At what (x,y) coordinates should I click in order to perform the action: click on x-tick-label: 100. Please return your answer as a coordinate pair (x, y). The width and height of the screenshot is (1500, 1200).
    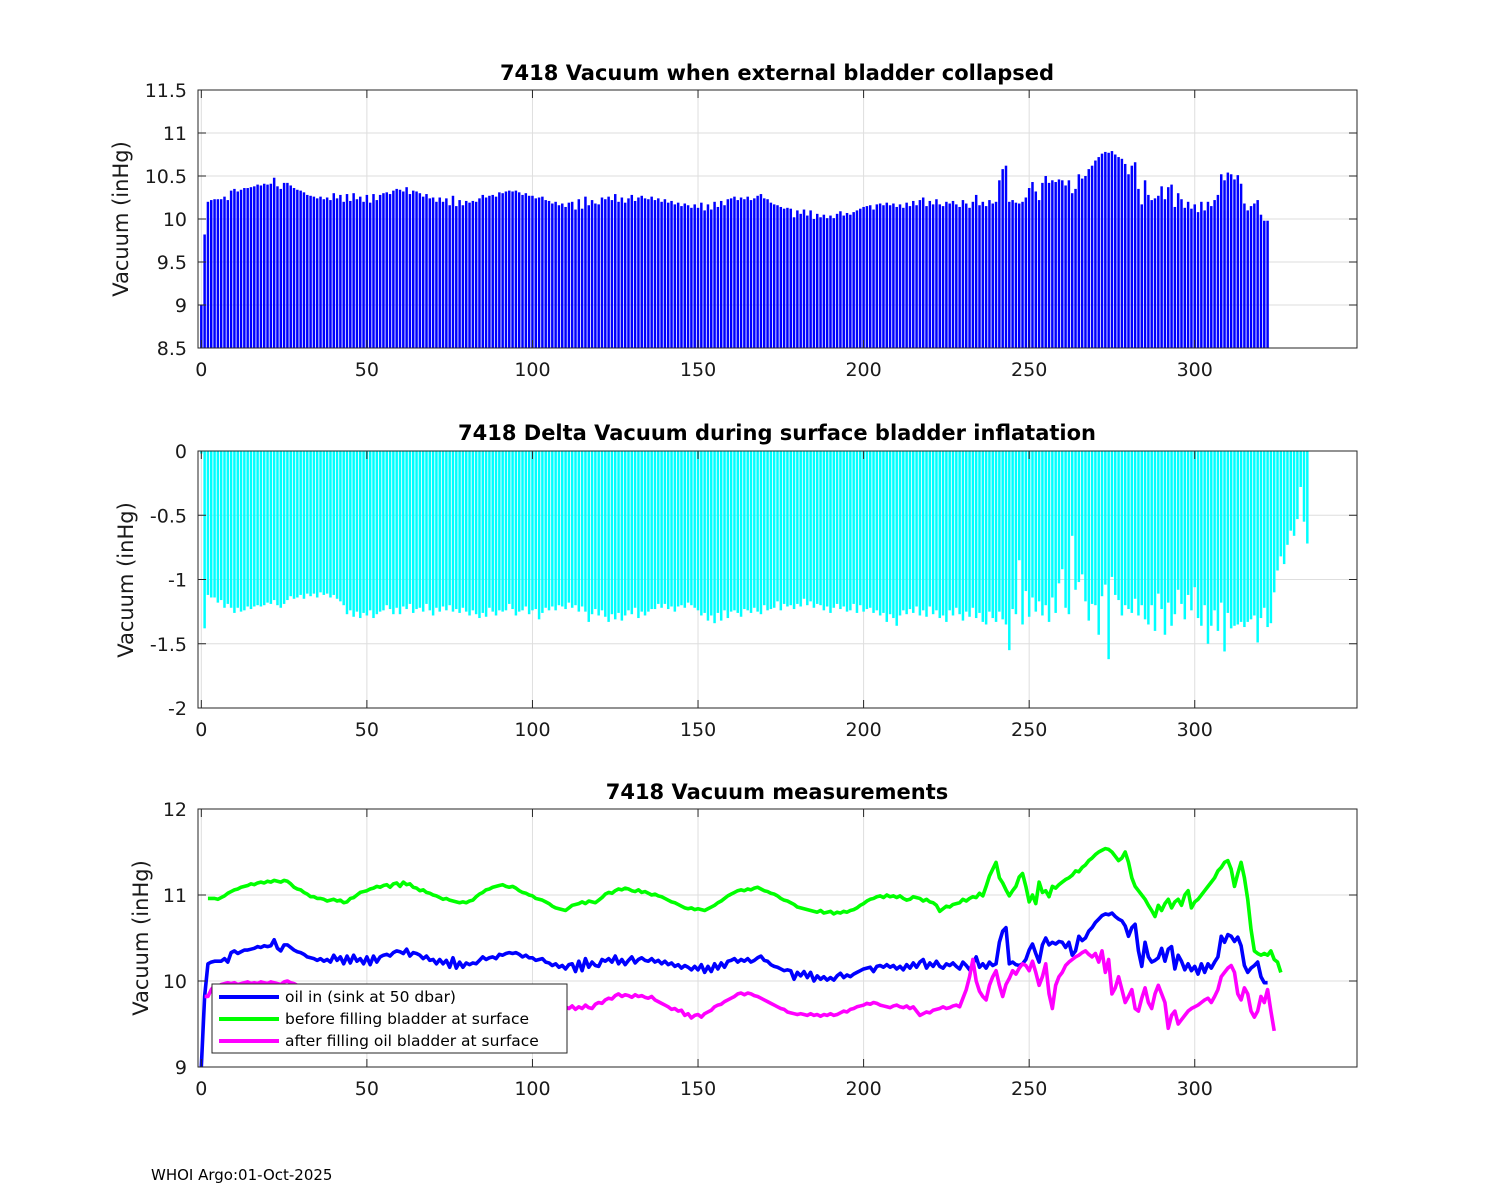
    Looking at the image, I should click on (532, 370).